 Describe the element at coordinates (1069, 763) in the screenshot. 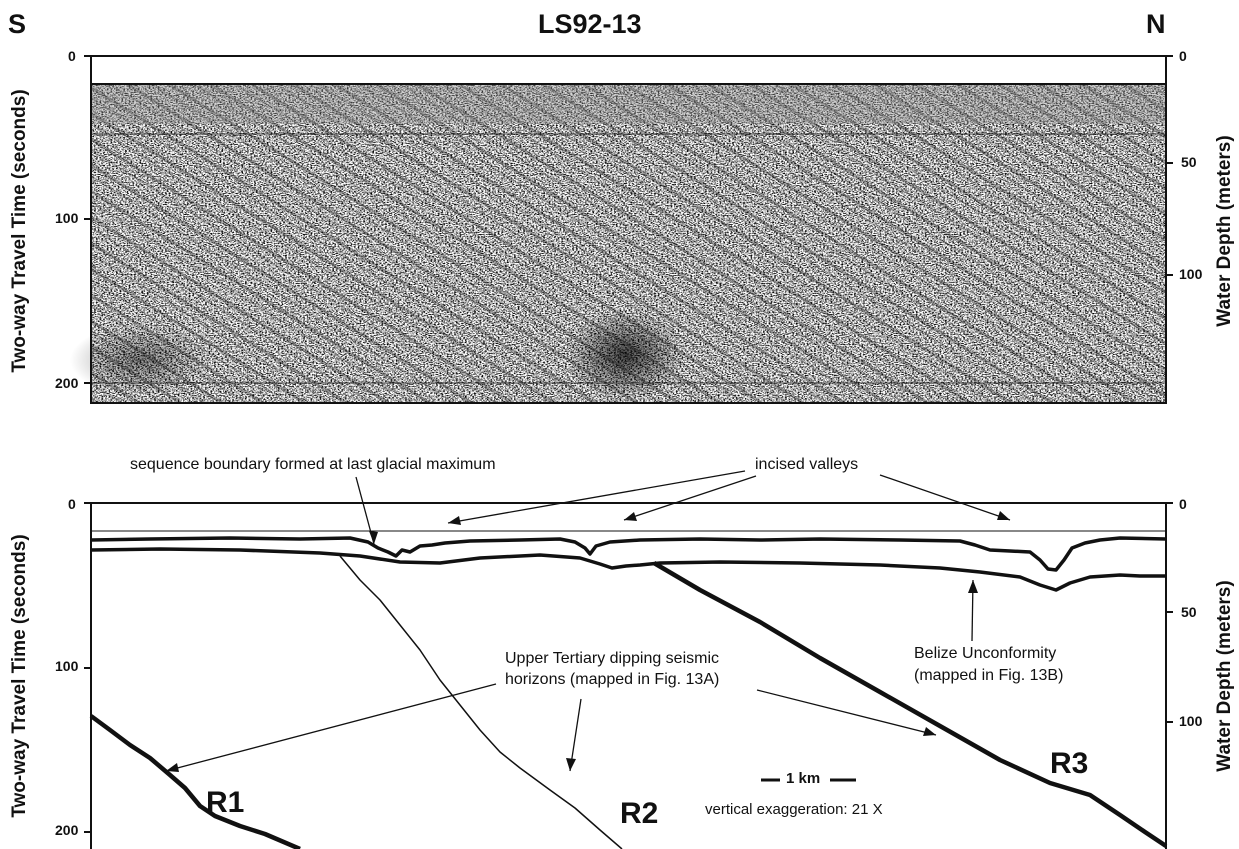

I see `reflector-label-r3: R3` at that location.